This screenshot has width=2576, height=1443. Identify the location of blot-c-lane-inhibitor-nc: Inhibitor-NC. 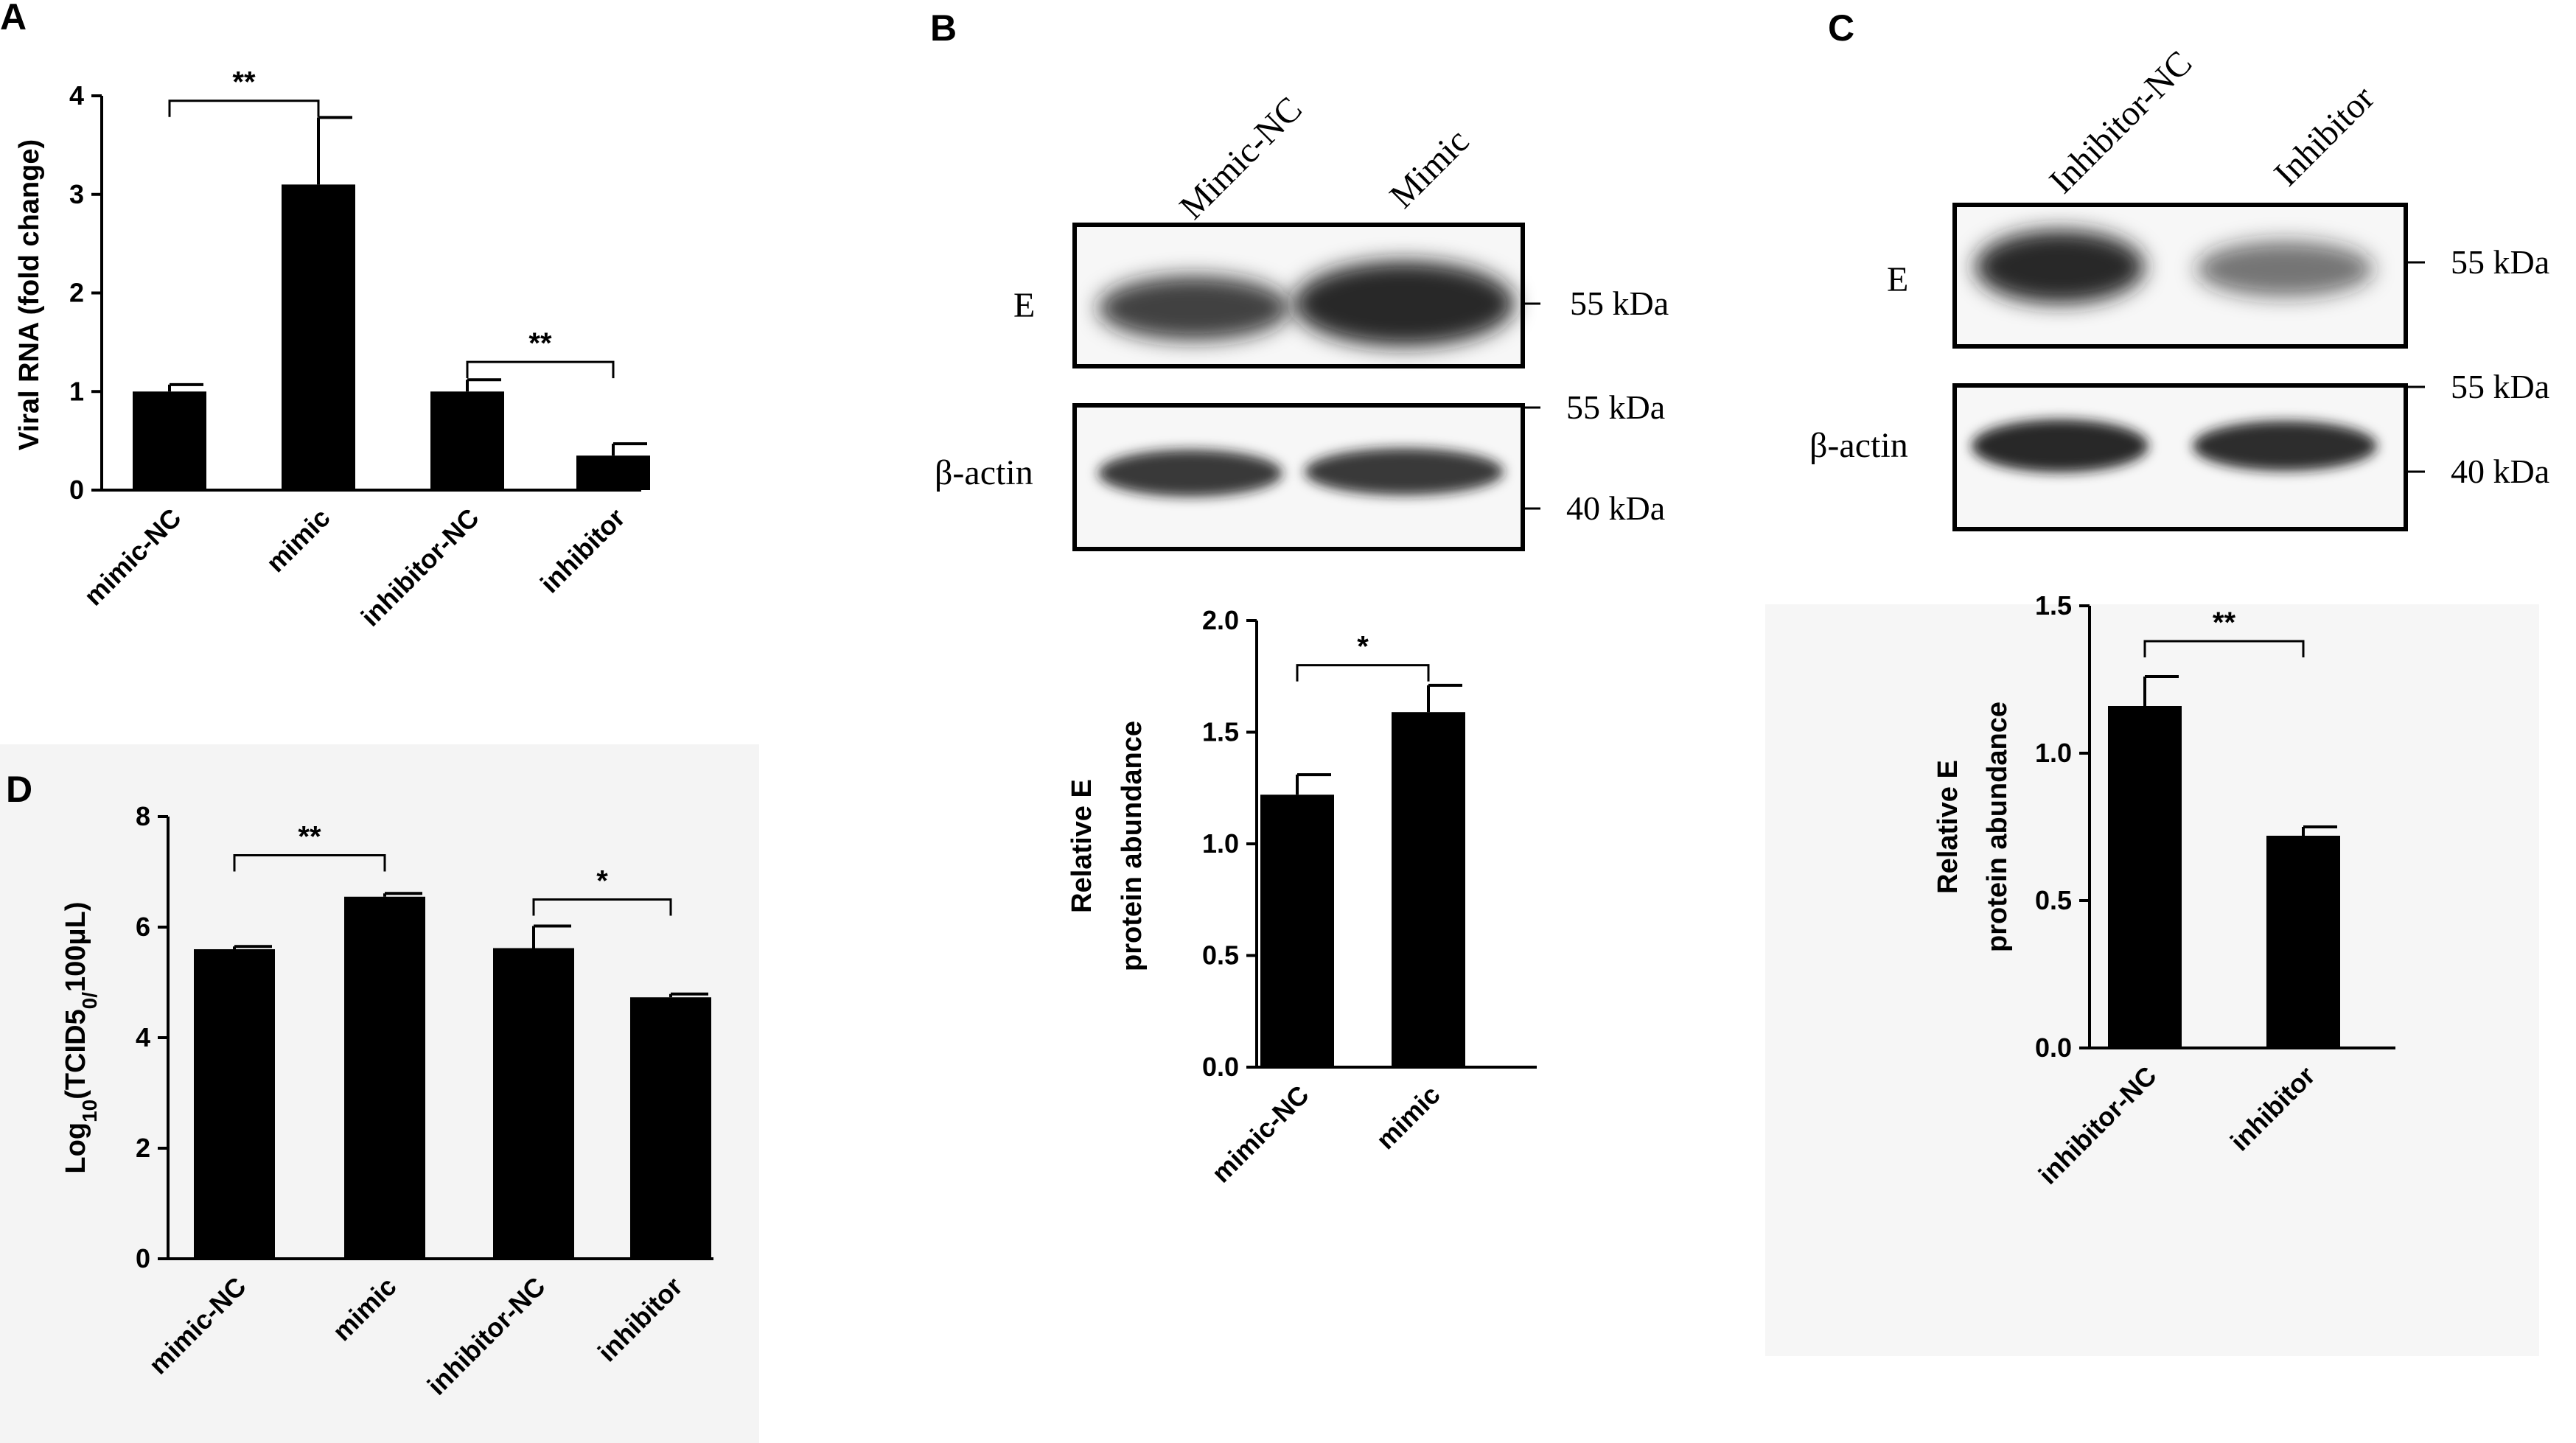
(2120, 122).